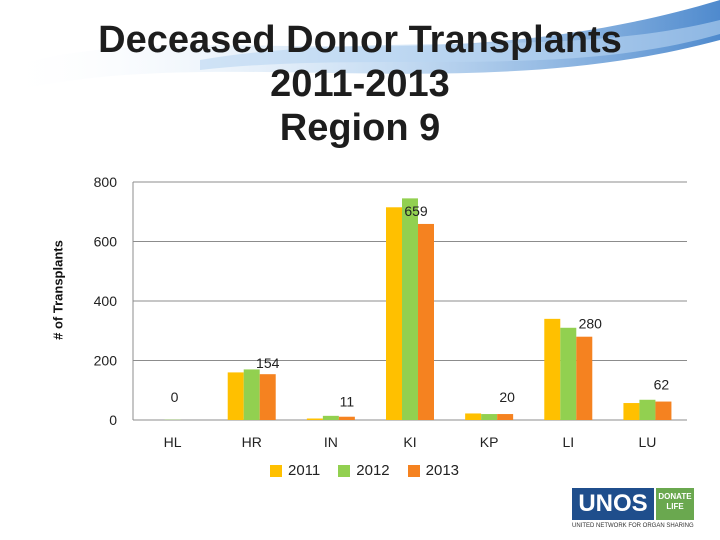 The width and height of the screenshot is (720, 540). Describe the element at coordinates (552, 369) in the screenshot. I see `bar-li-2011` at that location.